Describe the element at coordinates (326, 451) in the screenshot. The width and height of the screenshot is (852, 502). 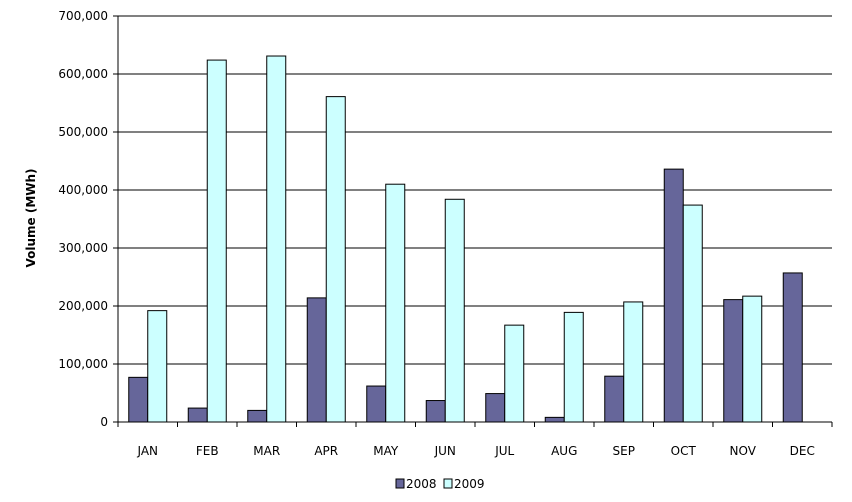
I see `x-tick-label: APR` at that location.